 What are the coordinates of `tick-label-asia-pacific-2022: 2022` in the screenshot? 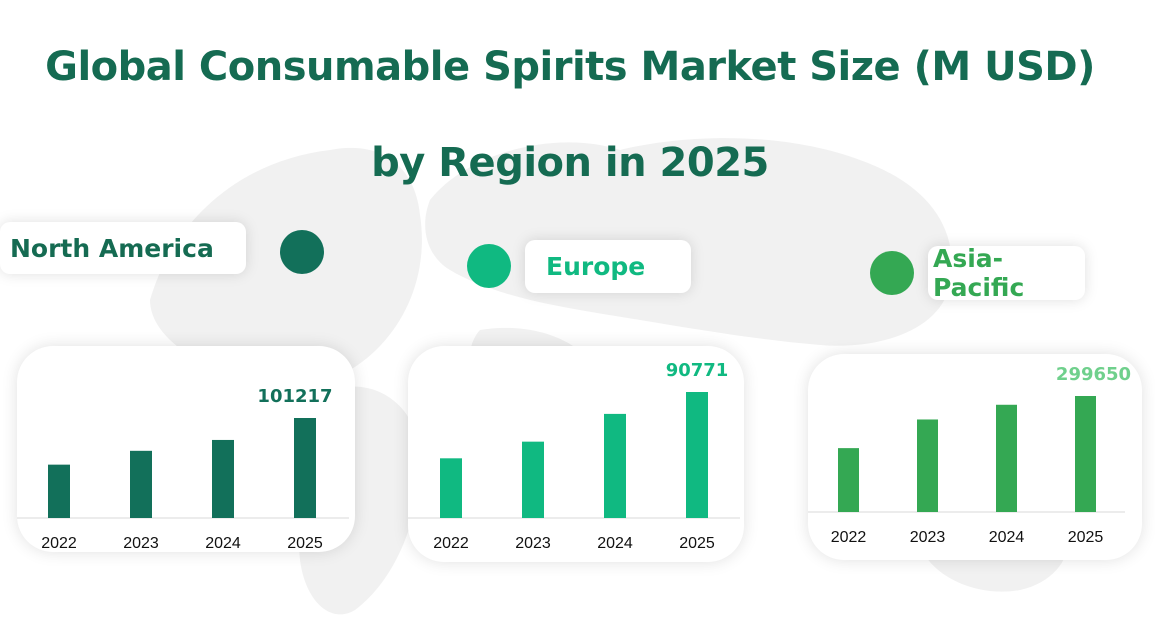 It's located at (849, 537).